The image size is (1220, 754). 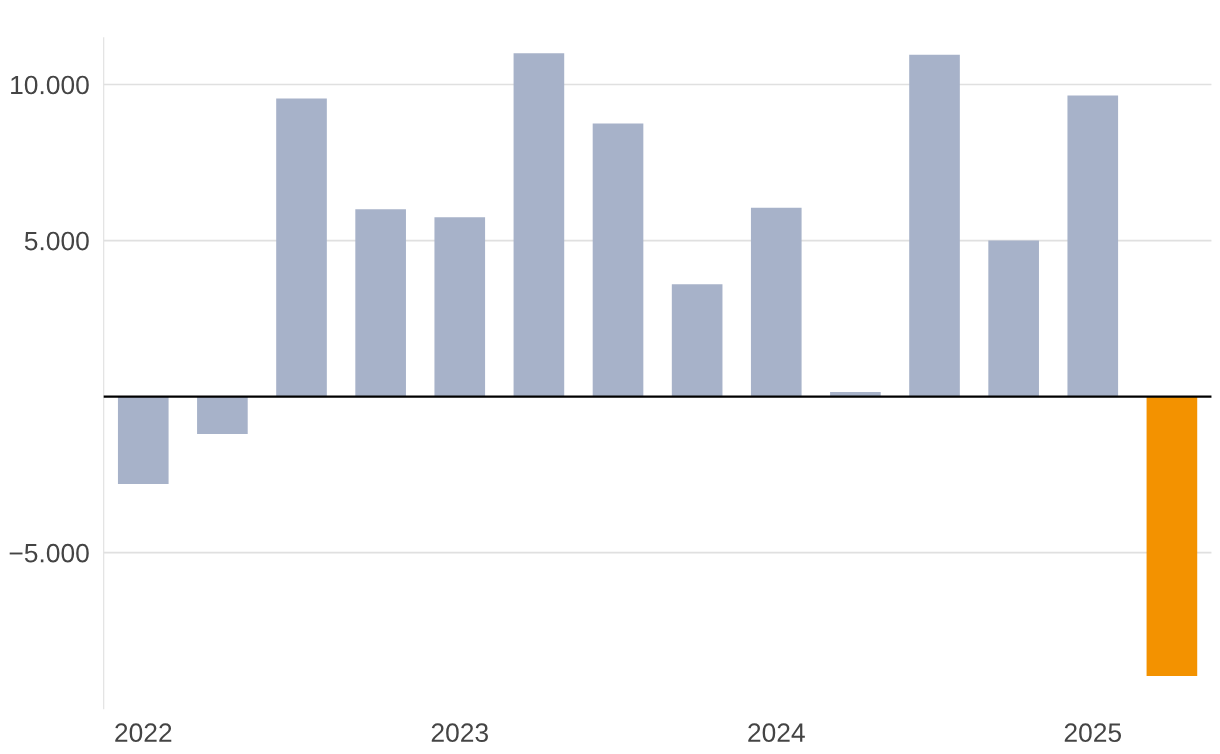 What do you see at coordinates (1093, 733) in the screenshot?
I see `x-tick-label: 2025` at bounding box center [1093, 733].